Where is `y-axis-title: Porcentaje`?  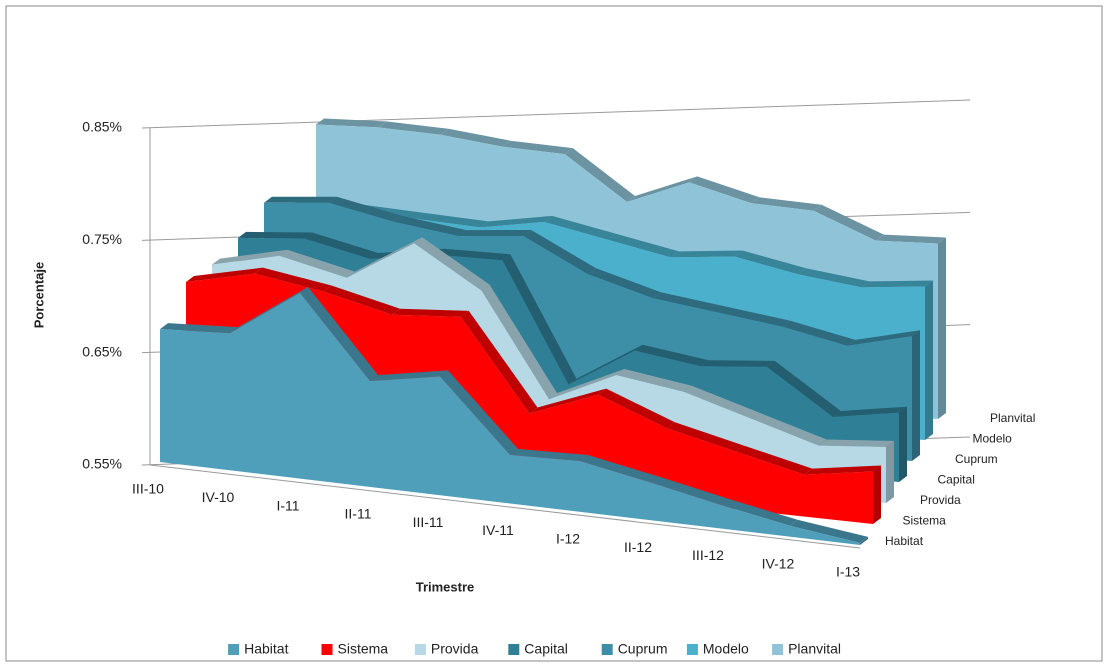
y-axis-title: Porcentaje is located at coordinates (38, 295).